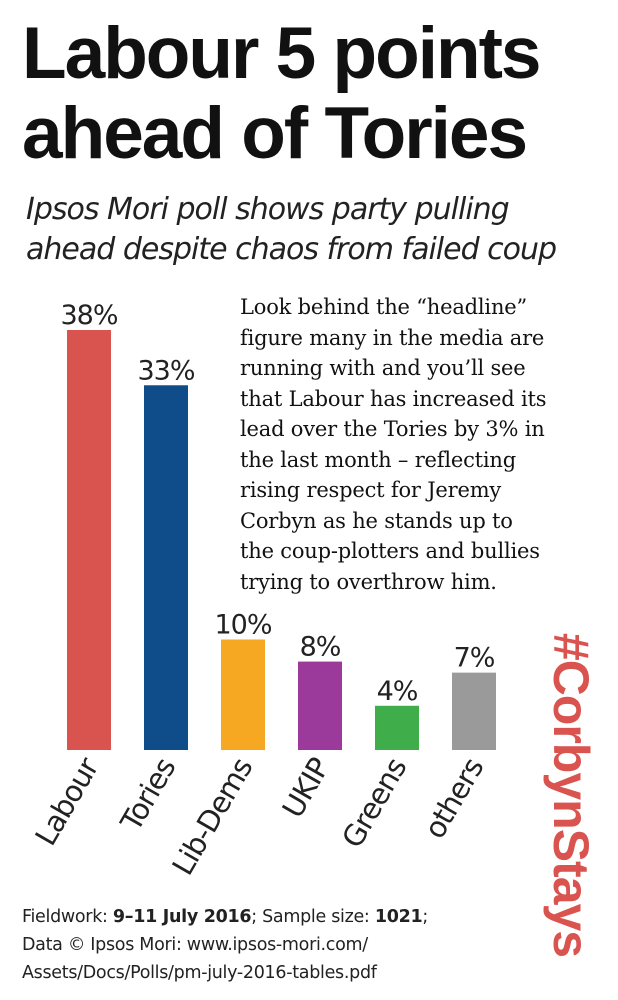  What do you see at coordinates (384, 307) in the screenshot?
I see `commentary-line: Look behind the “headline”` at bounding box center [384, 307].